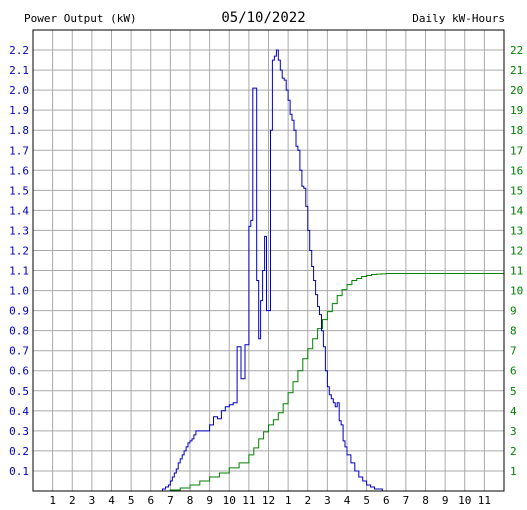  I want to click on right-axis-title: Daily kW-Hours, so click(458, 18).